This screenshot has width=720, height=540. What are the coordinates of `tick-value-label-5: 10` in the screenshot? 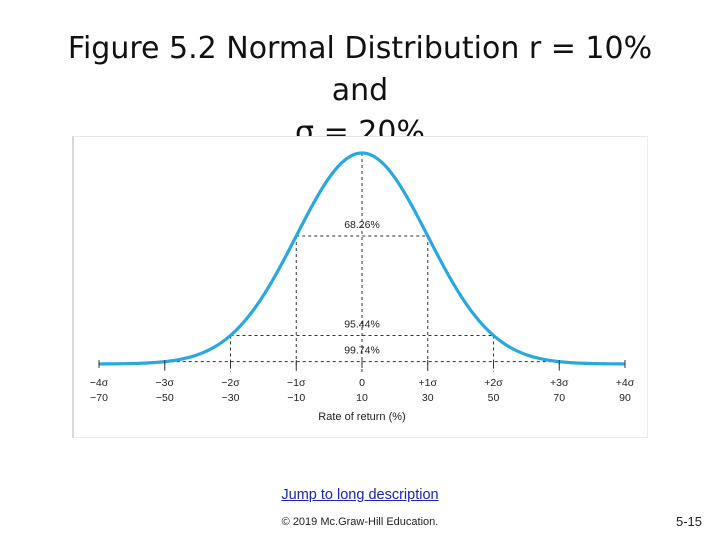 It's located at (362, 398).